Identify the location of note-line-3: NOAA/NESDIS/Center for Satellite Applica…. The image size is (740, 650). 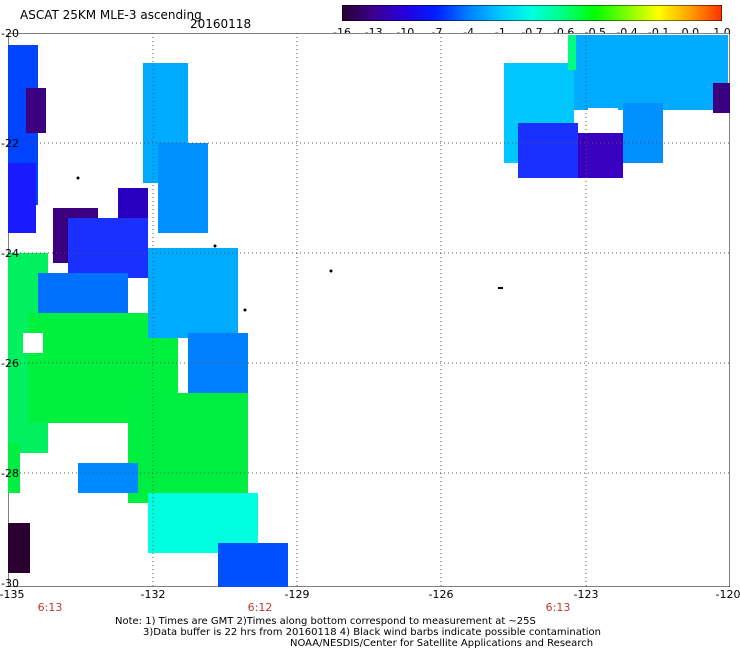
(442, 643).